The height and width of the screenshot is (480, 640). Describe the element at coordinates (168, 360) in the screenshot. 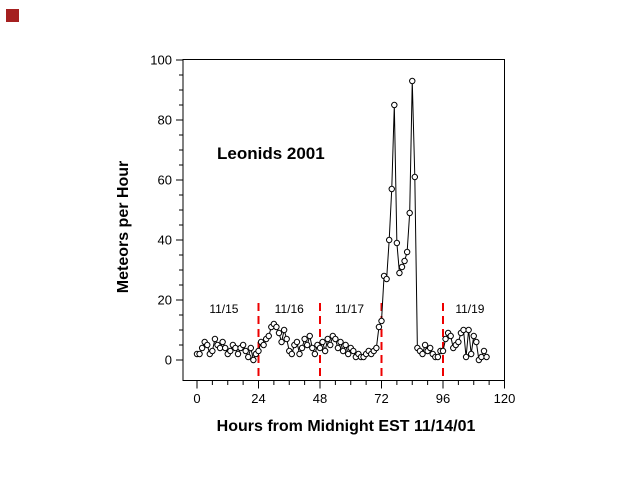

I see `y-tick-label: 0` at that location.